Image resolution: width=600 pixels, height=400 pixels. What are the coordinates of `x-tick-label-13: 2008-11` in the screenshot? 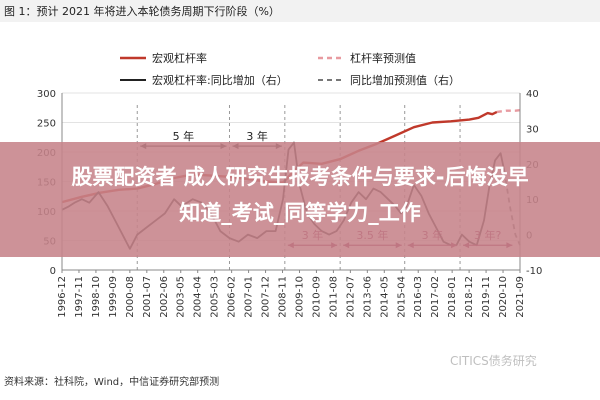 It's located at (283, 297).